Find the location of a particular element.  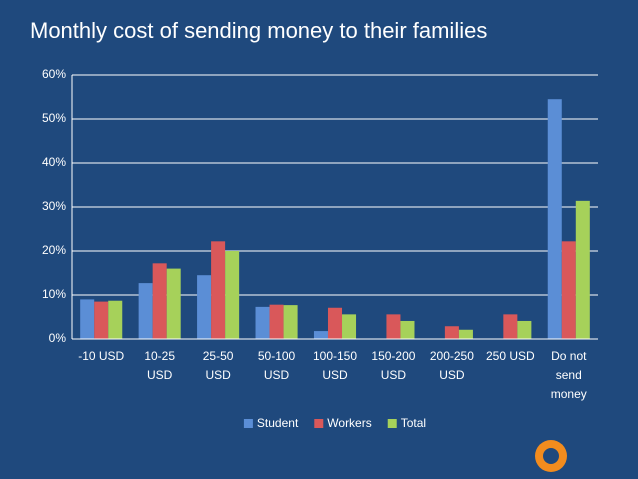

x-tick-label: 25-50 USD is located at coordinates (218, 365).